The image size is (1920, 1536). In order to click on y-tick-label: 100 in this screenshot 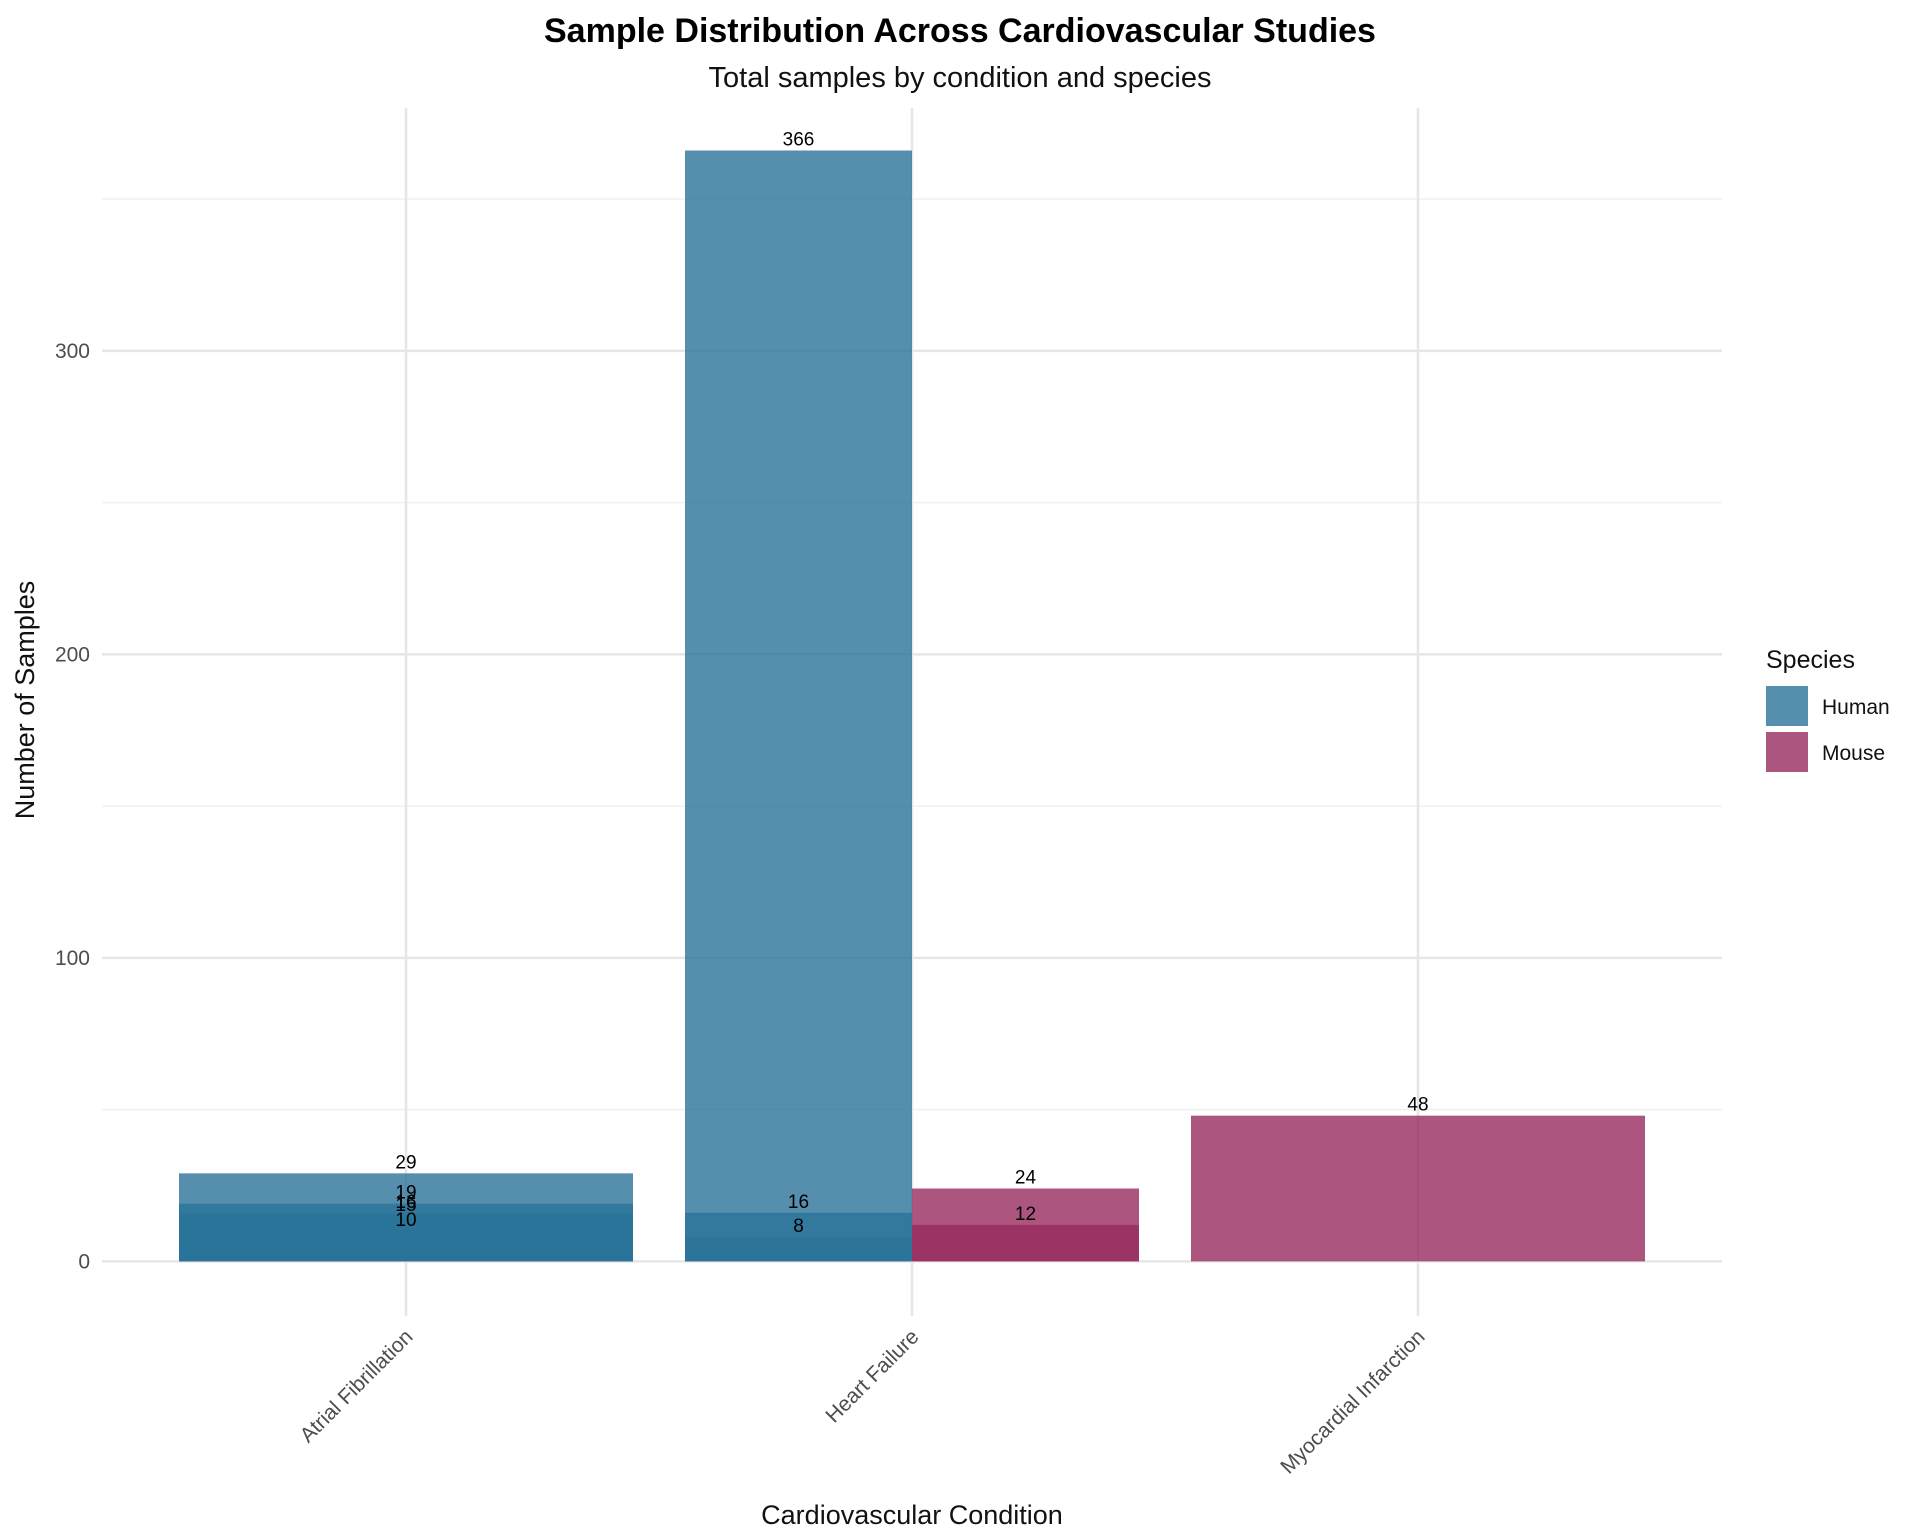, I will do `click(72, 958)`.